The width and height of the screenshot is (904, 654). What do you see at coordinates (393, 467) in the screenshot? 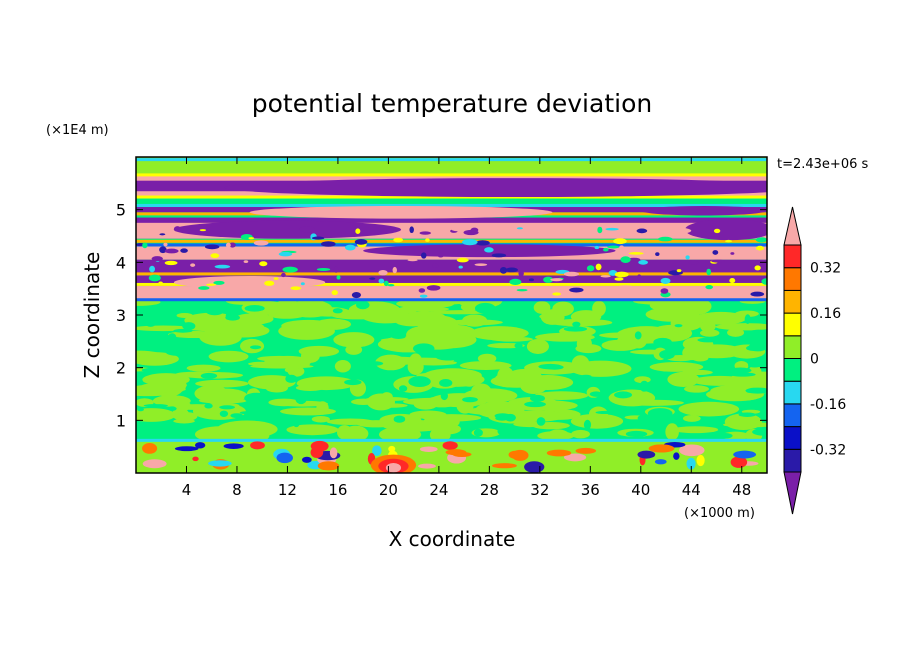
I see `field-plume` at bounding box center [393, 467].